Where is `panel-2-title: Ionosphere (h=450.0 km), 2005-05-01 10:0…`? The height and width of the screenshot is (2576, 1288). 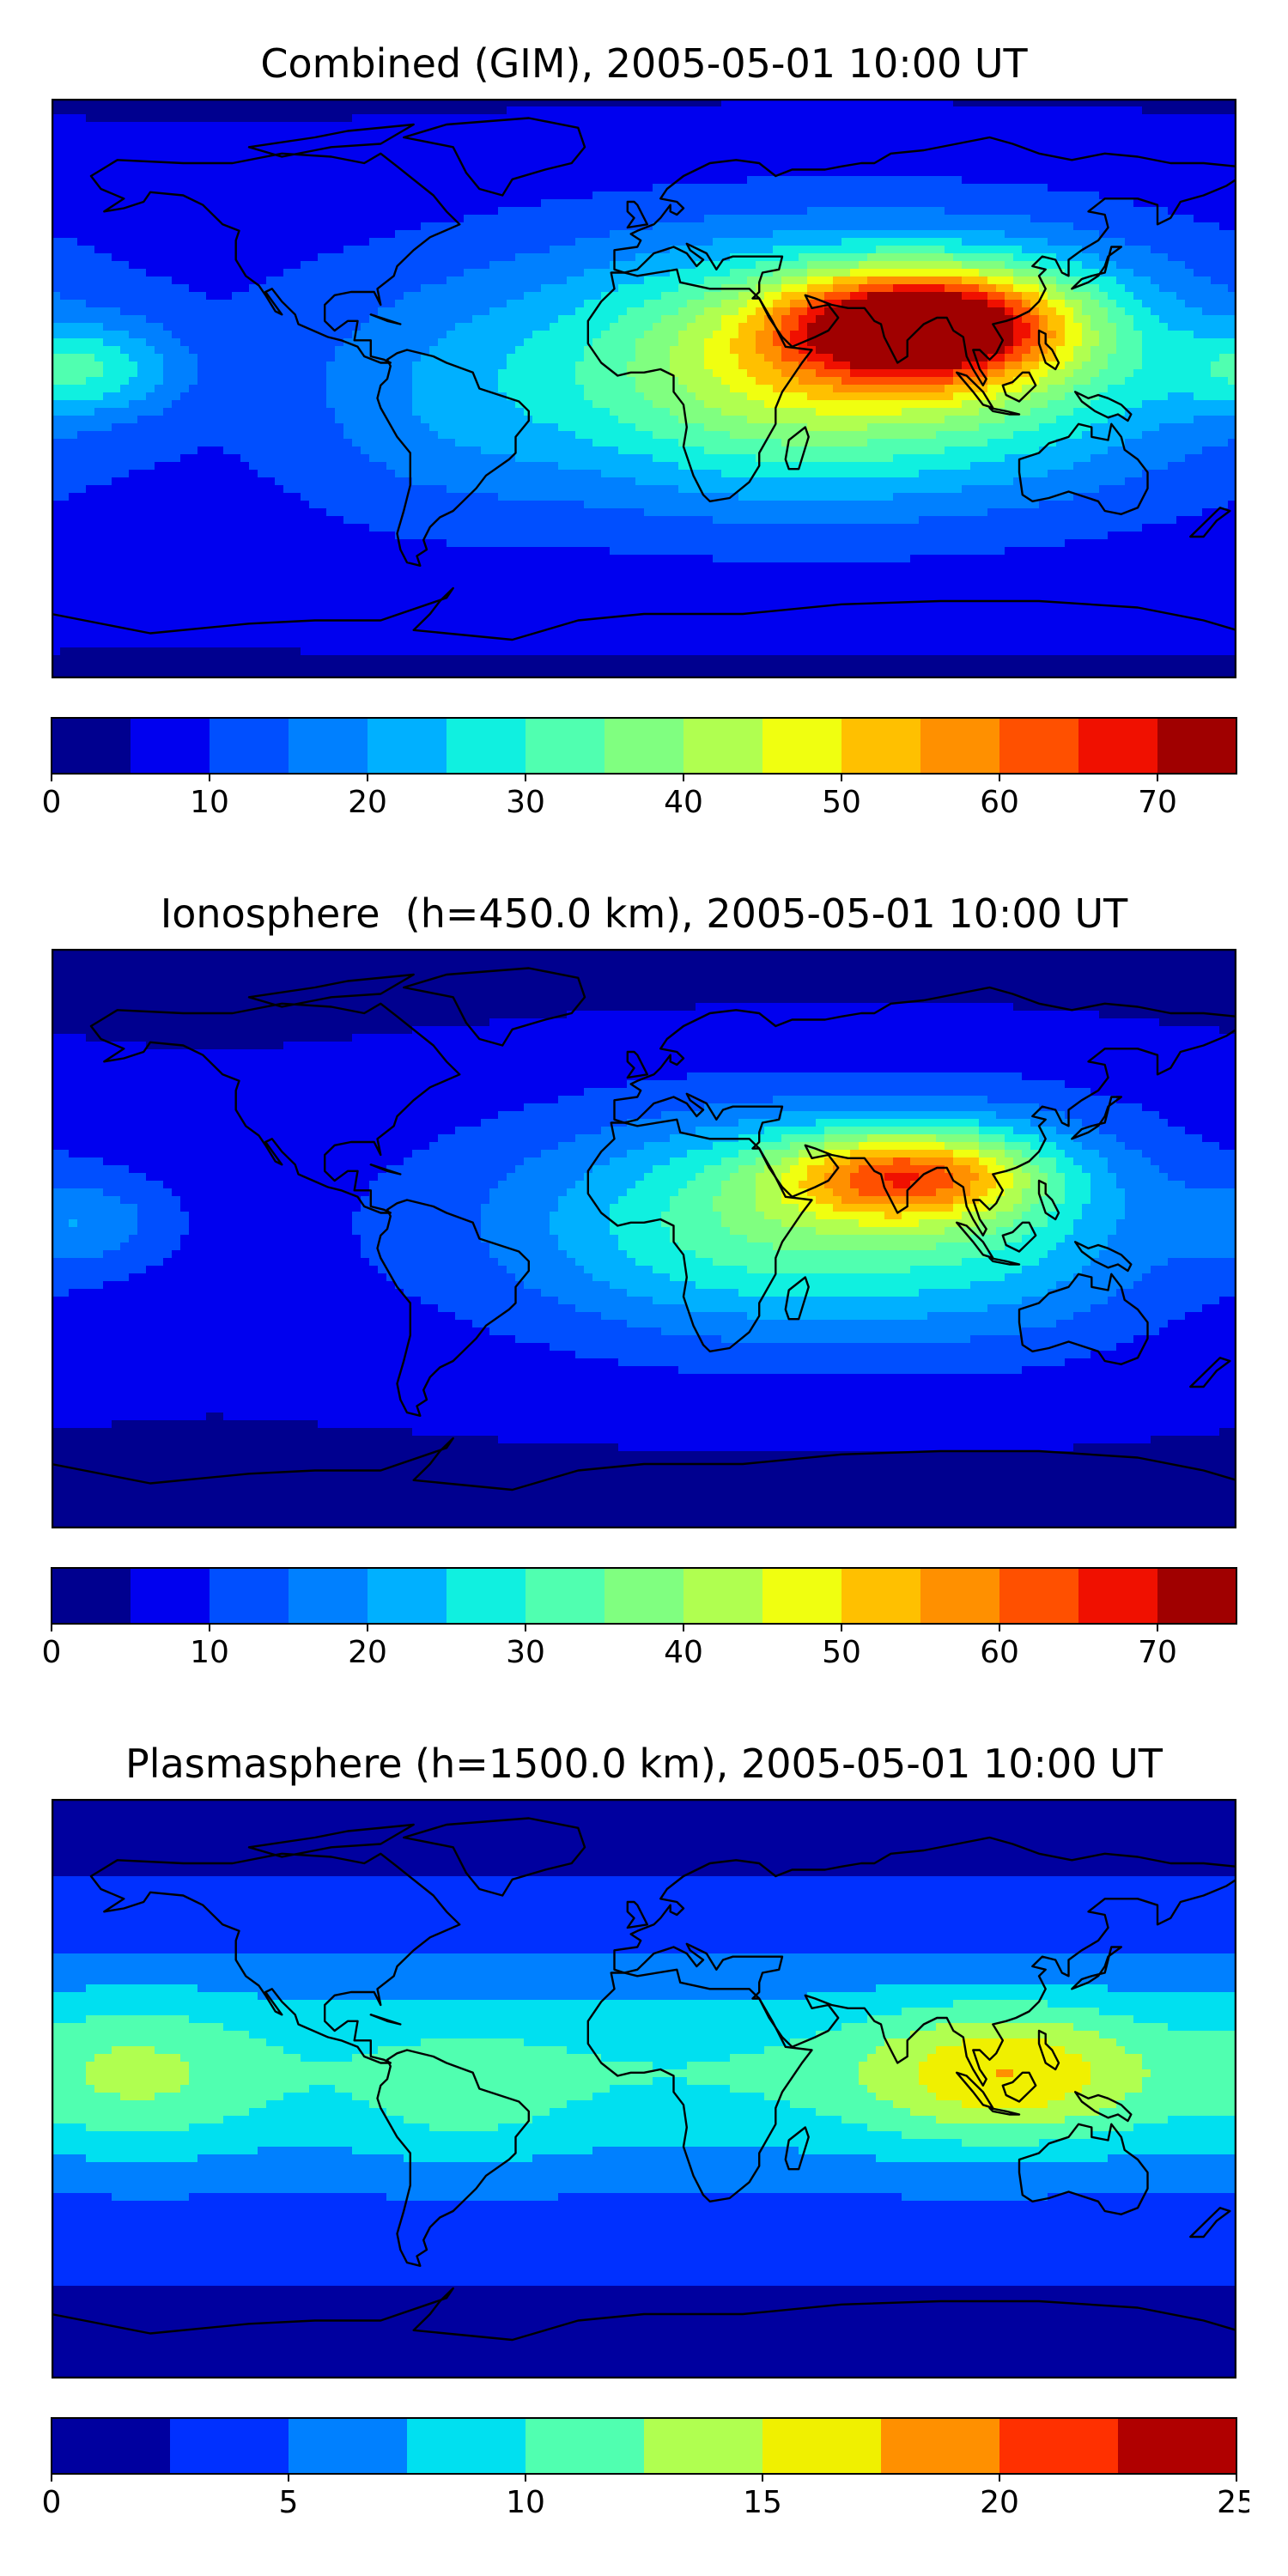 panel-2-title: Ionosphere (h=450.0 km), 2005-05-01 10:0… is located at coordinates (644, 914).